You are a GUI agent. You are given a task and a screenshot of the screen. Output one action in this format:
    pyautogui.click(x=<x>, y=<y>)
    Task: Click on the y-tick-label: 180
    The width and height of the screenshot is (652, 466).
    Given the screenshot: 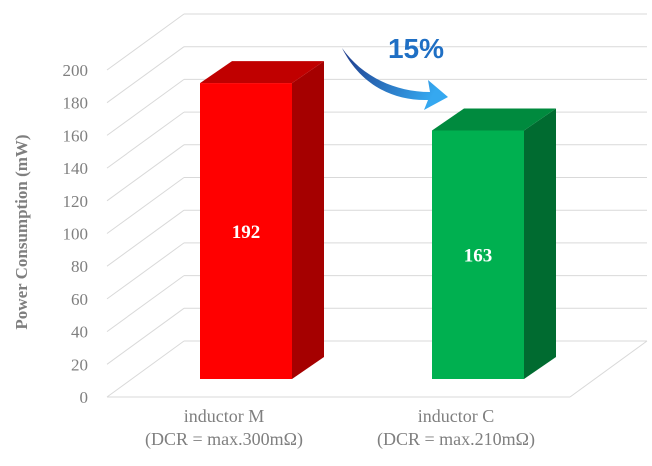 What is the action you would take?
    pyautogui.click(x=76, y=103)
    